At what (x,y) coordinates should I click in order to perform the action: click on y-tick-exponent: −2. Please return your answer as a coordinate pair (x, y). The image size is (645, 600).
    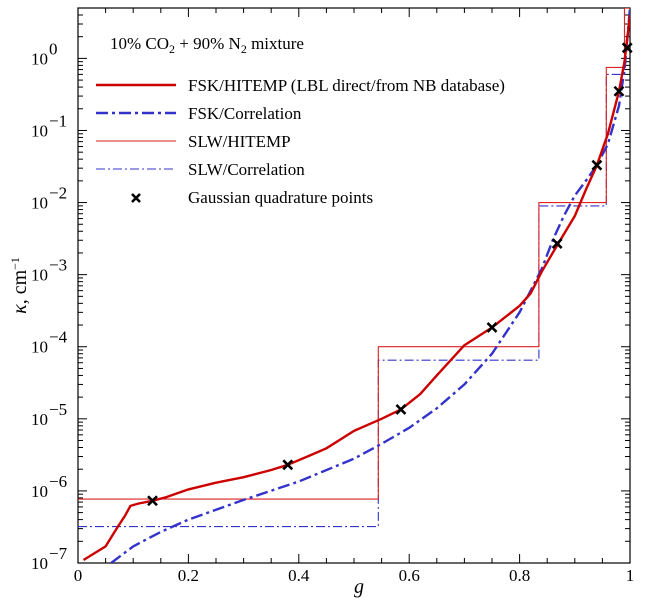
    Looking at the image, I should click on (58, 193).